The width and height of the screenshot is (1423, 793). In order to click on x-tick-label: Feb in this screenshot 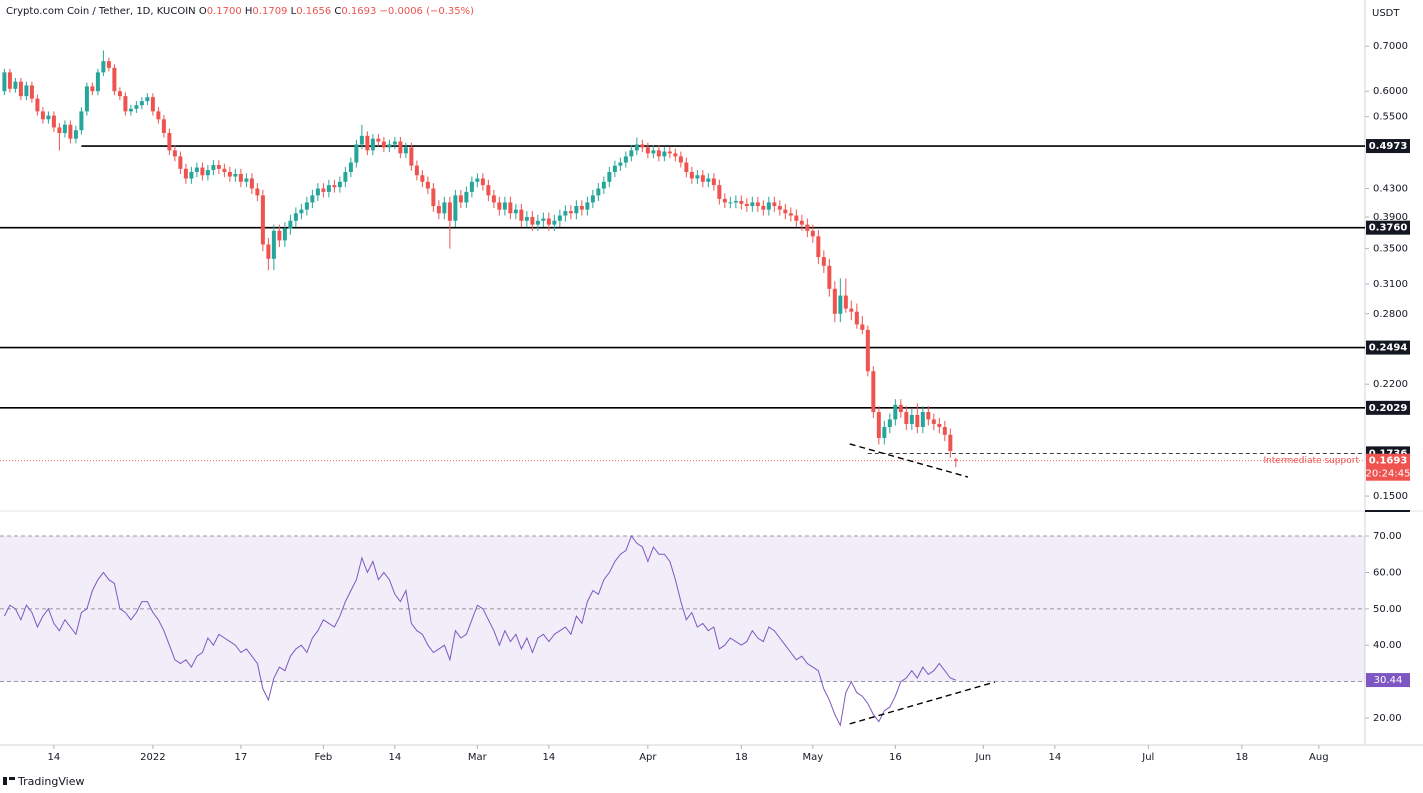, I will do `click(324, 757)`.